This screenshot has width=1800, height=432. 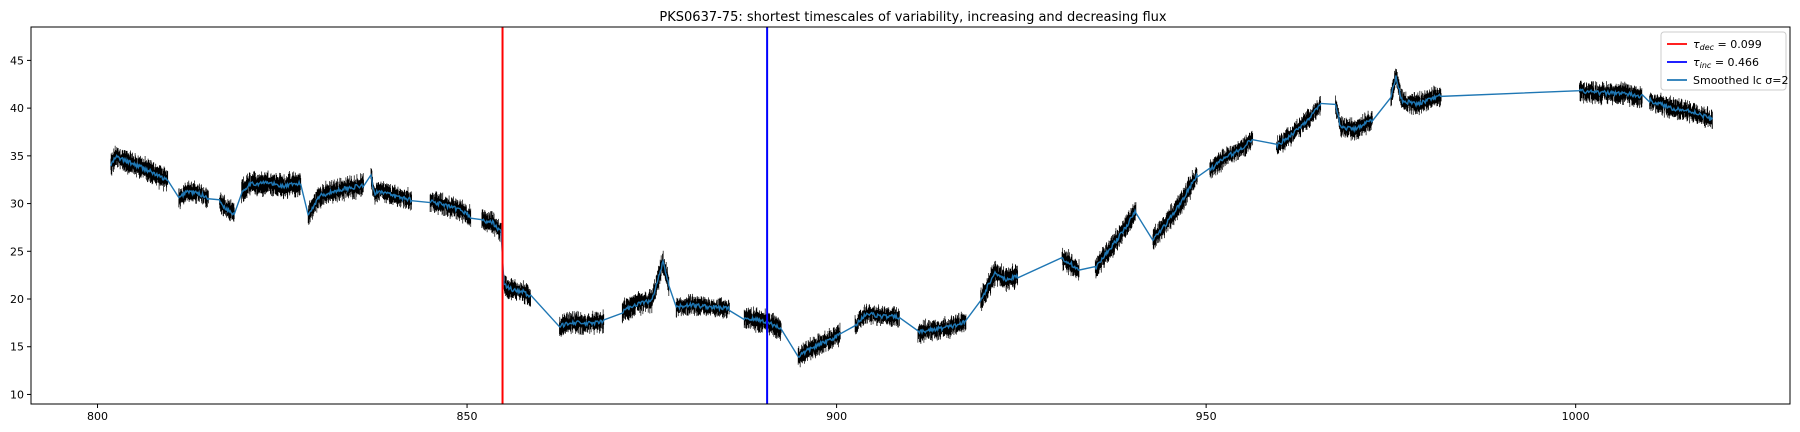 I want to click on legend-box, so click(x=1723, y=61).